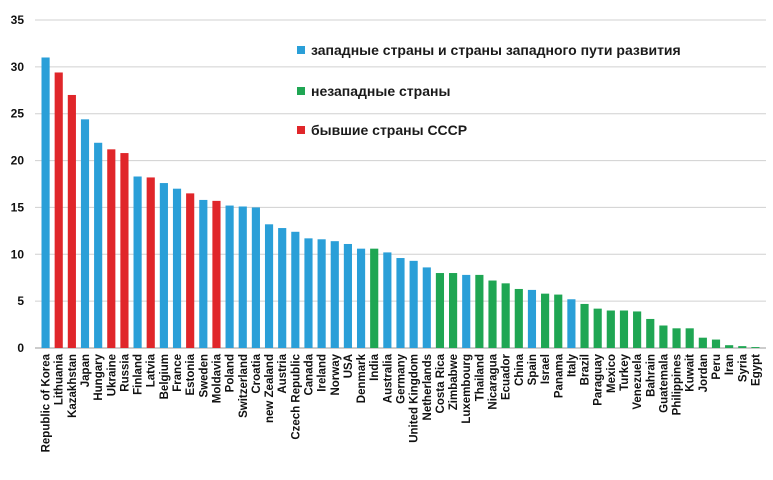 The height and width of the screenshot is (480, 773). Describe the element at coordinates (18, 20) in the screenshot. I see `y-tick-label: 35` at that location.